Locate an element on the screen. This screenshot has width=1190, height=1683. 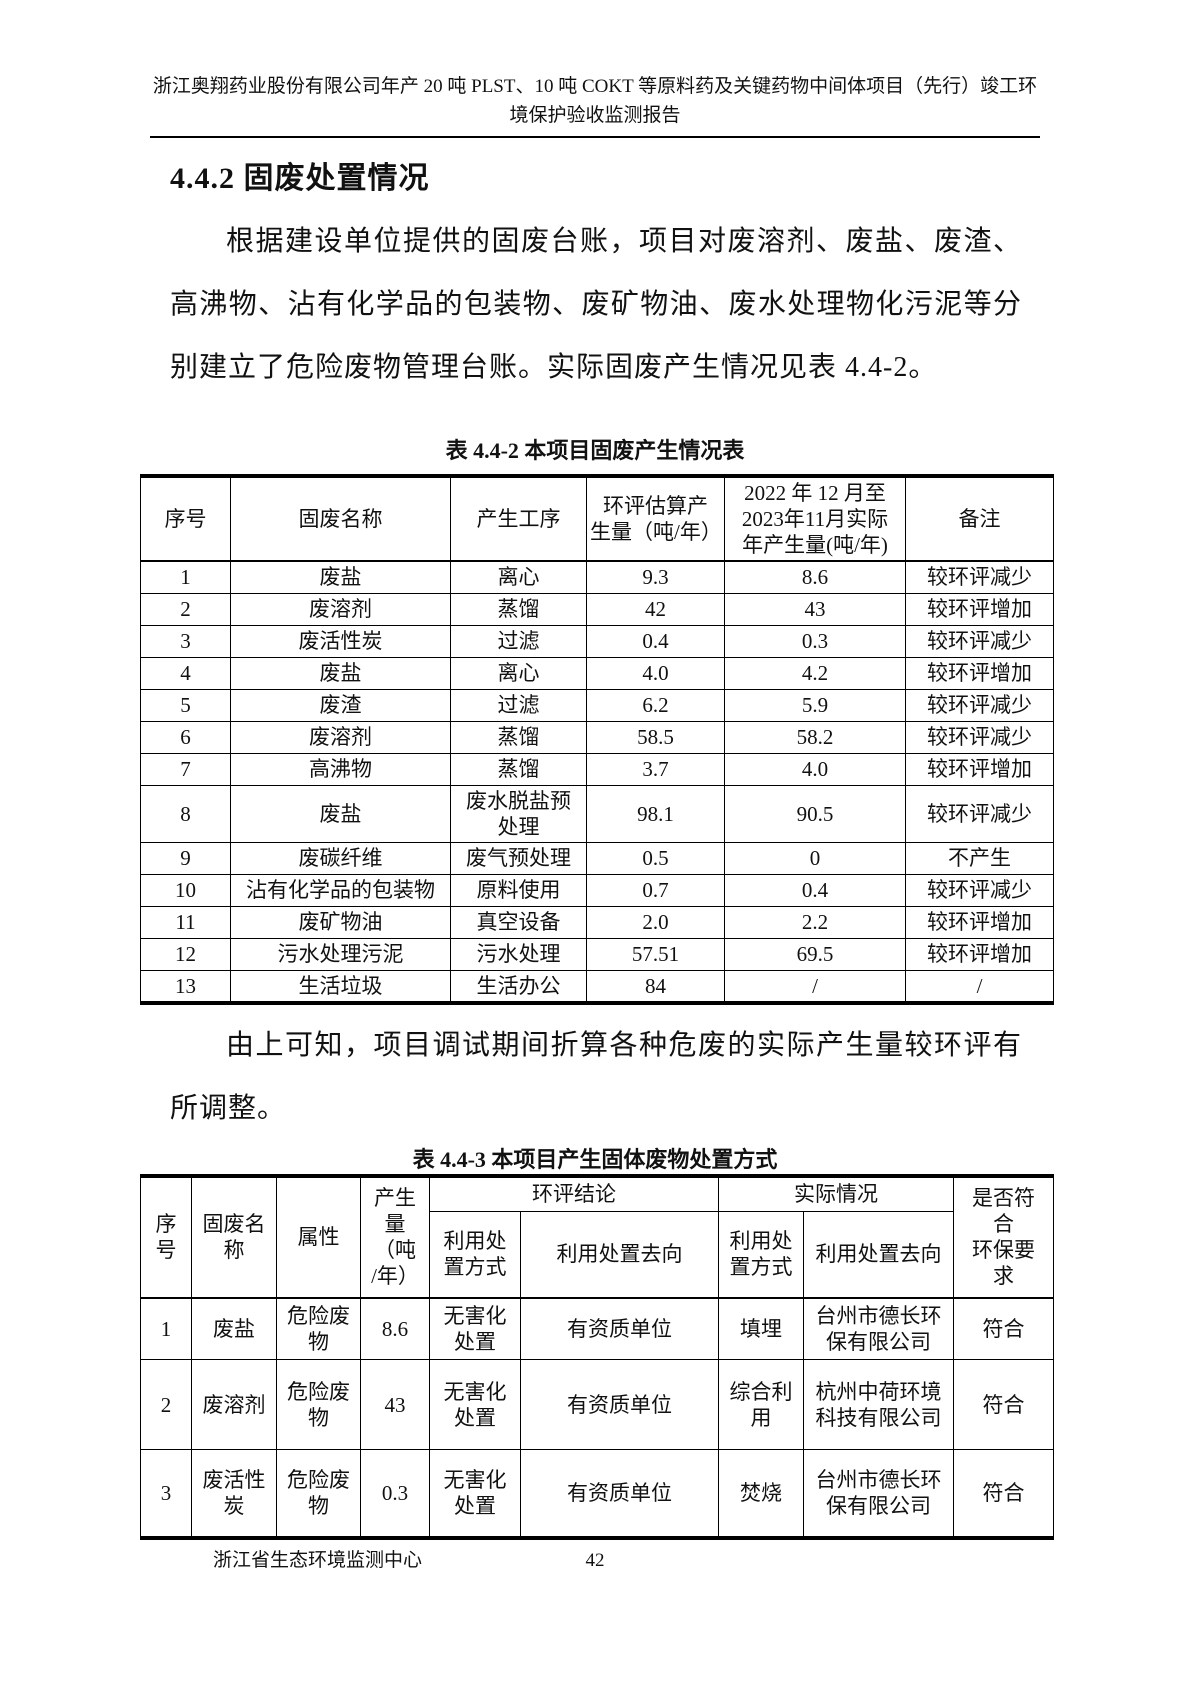
col-header-eia-destination: 利用处置去向 is located at coordinates (619, 1255).